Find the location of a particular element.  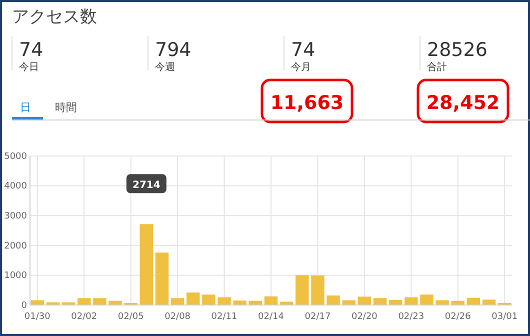

y-tick-label: 1000 is located at coordinates (16, 276).